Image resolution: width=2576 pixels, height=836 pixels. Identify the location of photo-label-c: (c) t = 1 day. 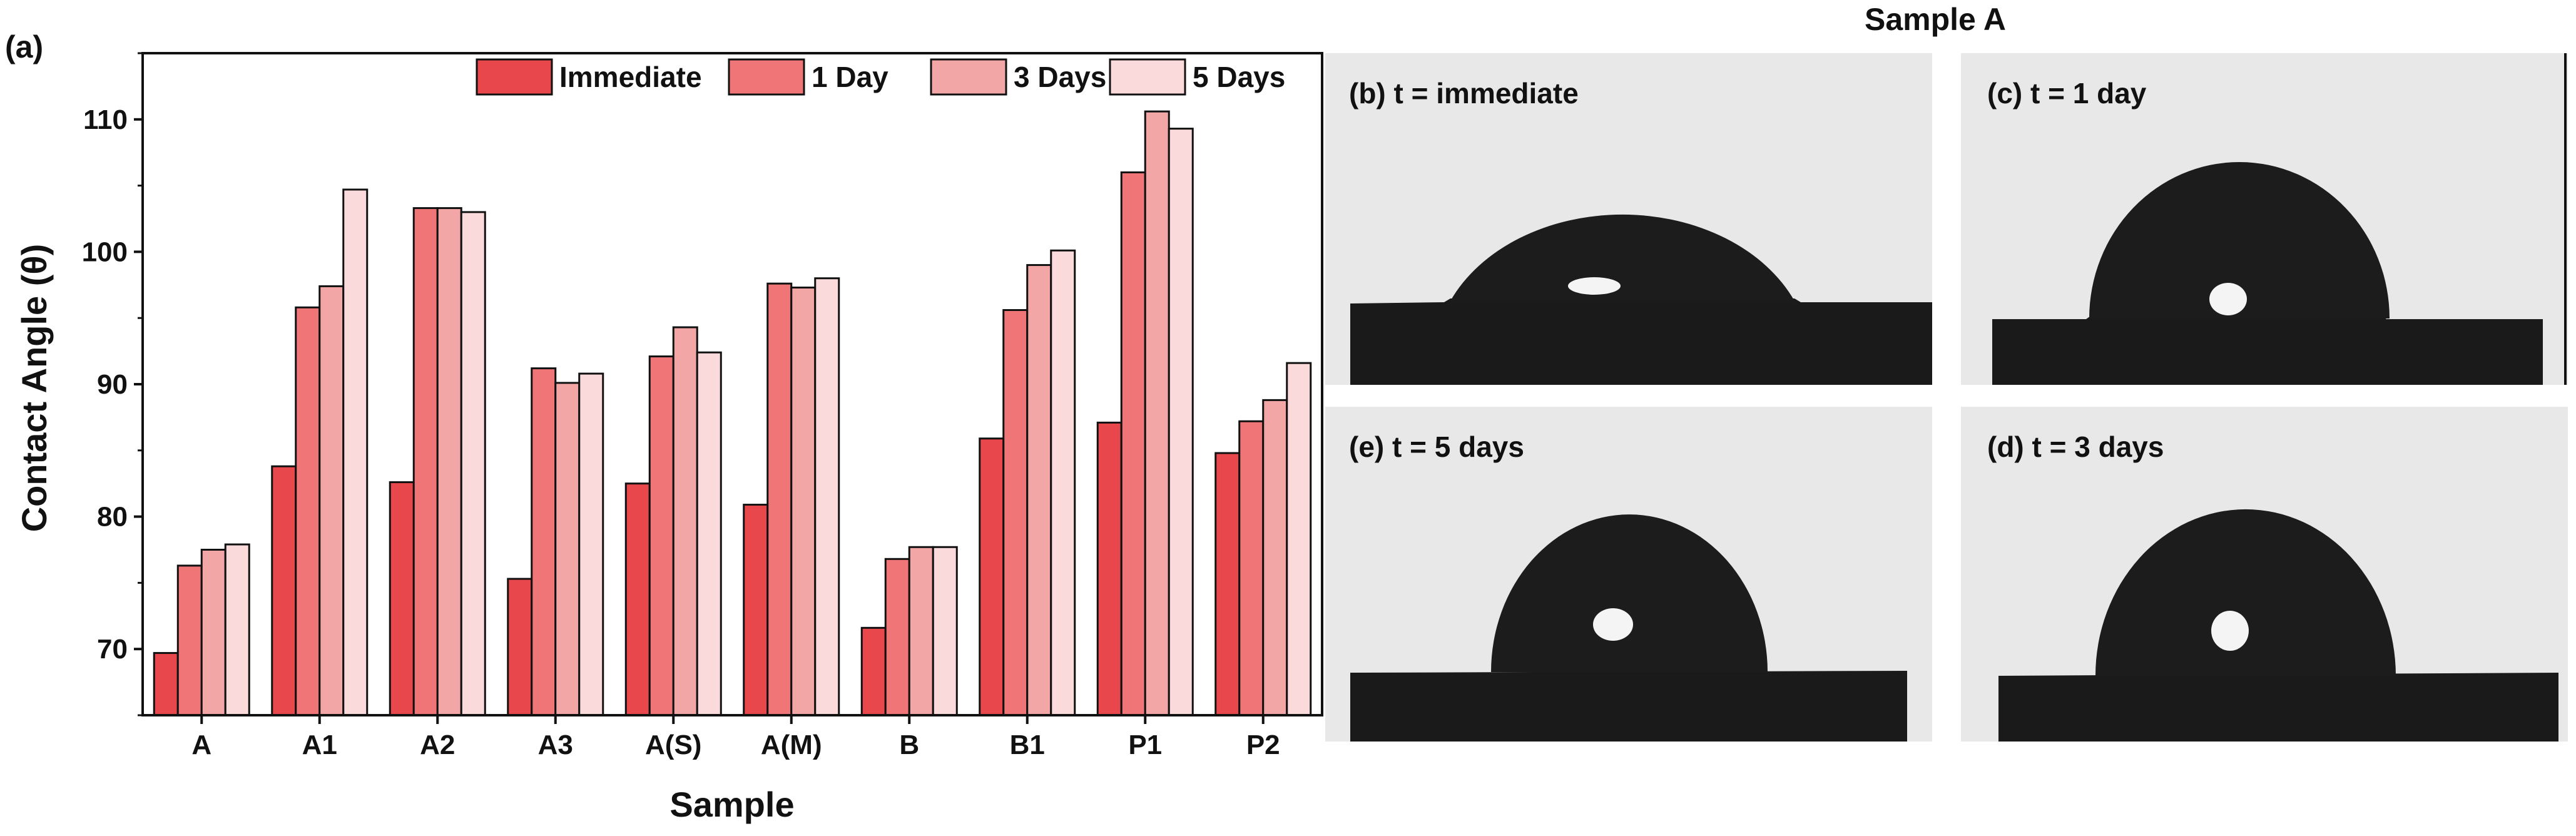
(2067, 93).